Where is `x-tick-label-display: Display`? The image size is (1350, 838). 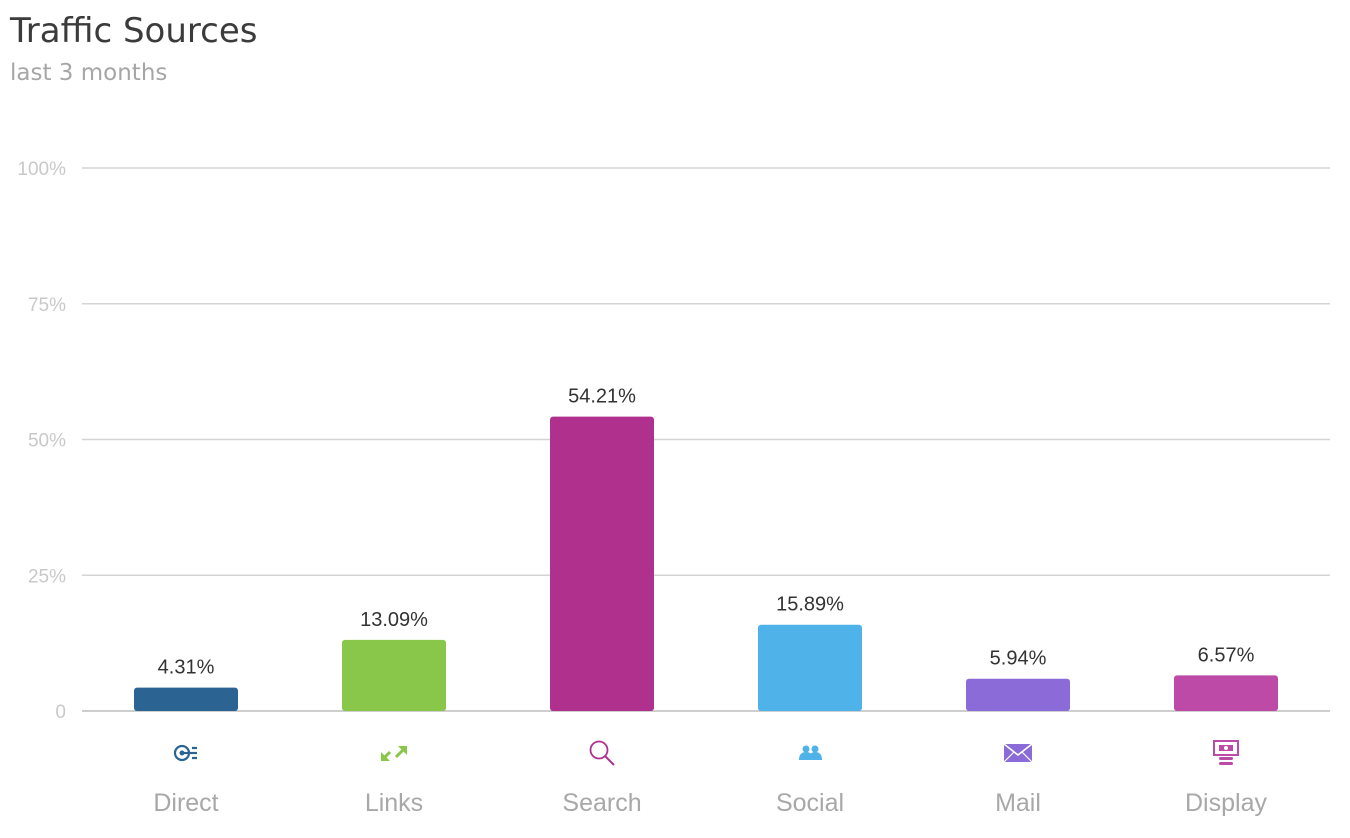 x-tick-label-display: Display is located at coordinates (1226, 803).